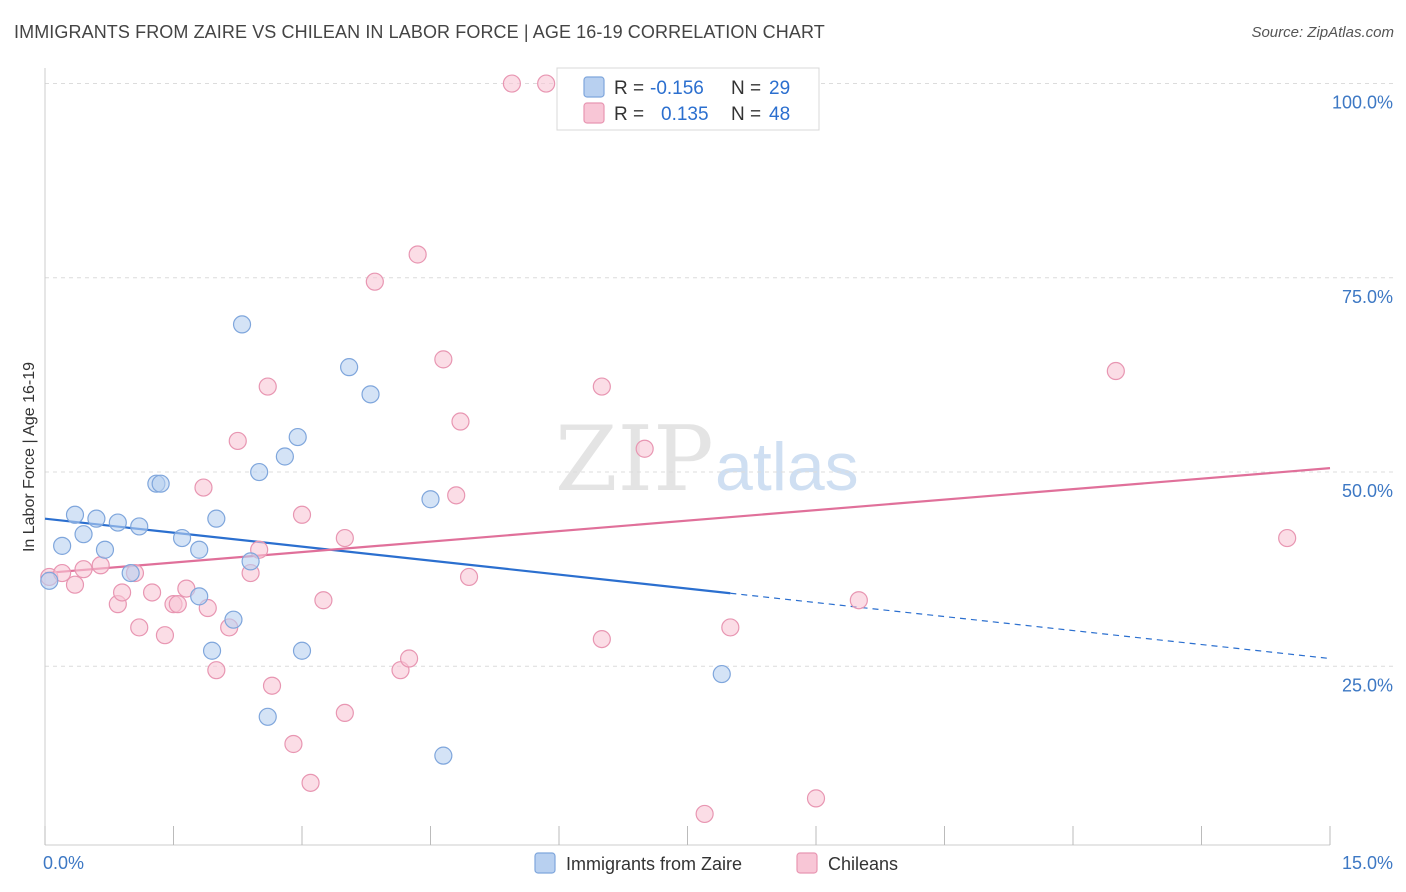 The width and height of the screenshot is (1406, 892). What do you see at coordinates (387, 556) in the screenshot?
I see `trend-line-zaire` at bounding box center [387, 556].